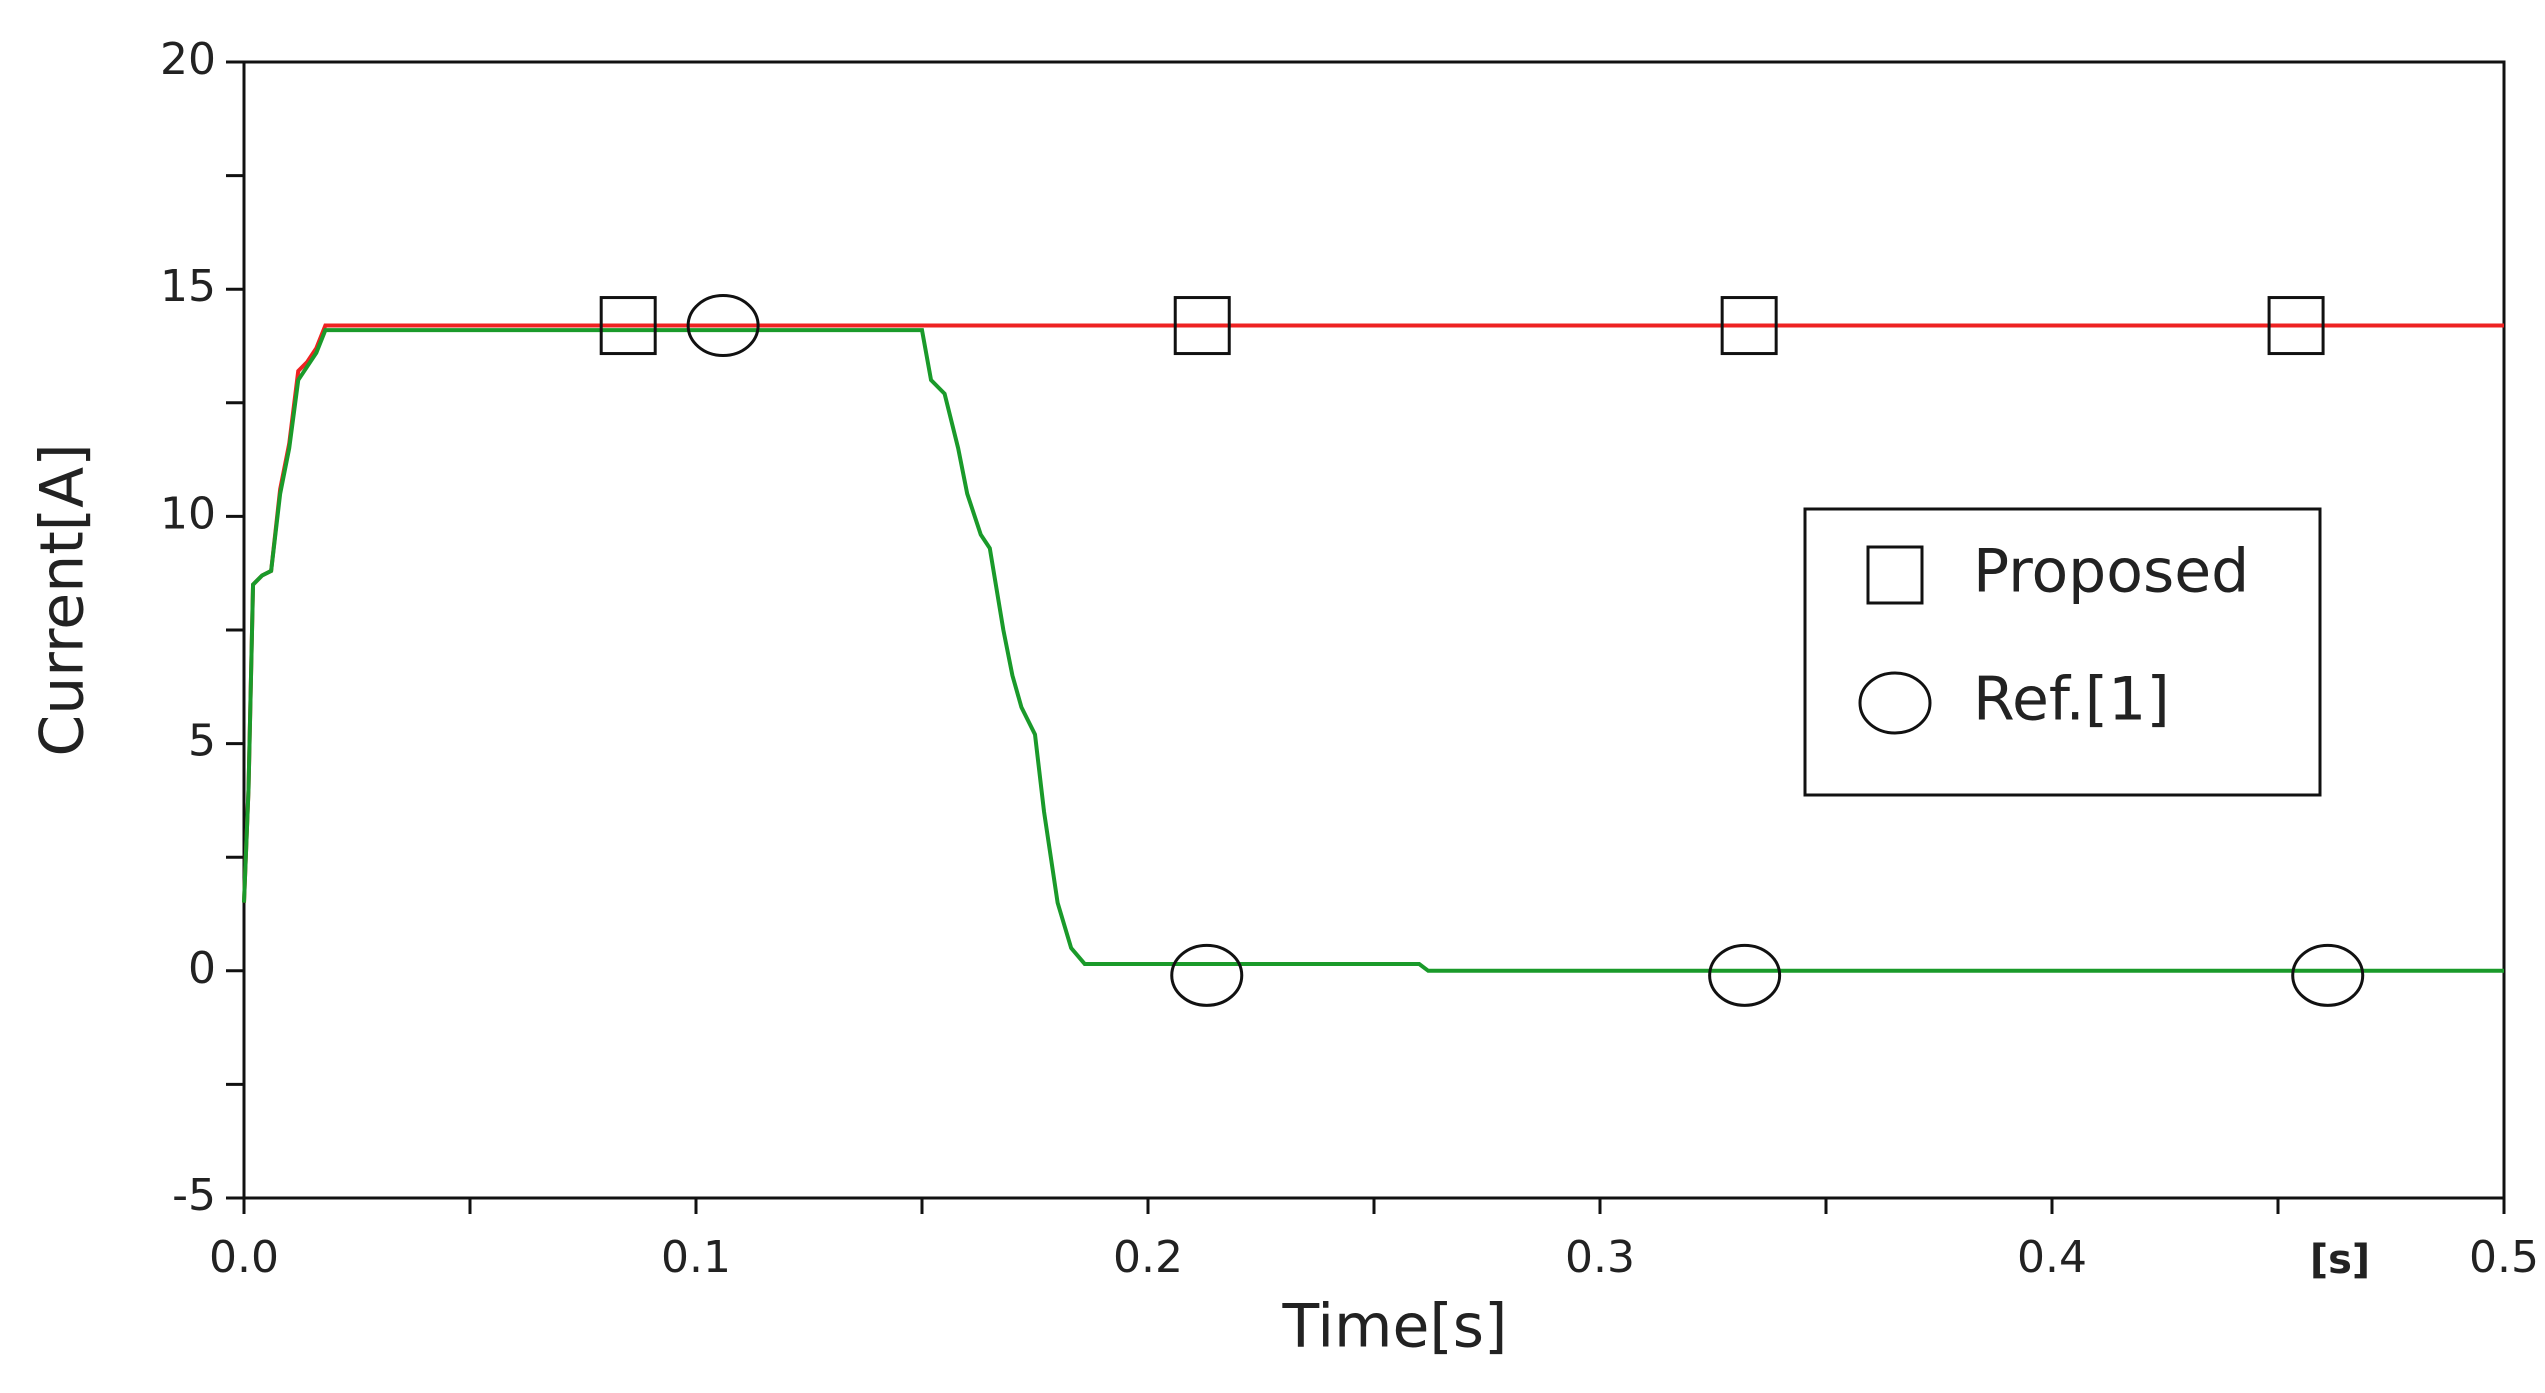 The width and height of the screenshot is (2545, 1393). What do you see at coordinates (202, 968) in the screenshot?
I see `y-tick-label: 0` at bounding box center [202, 968].